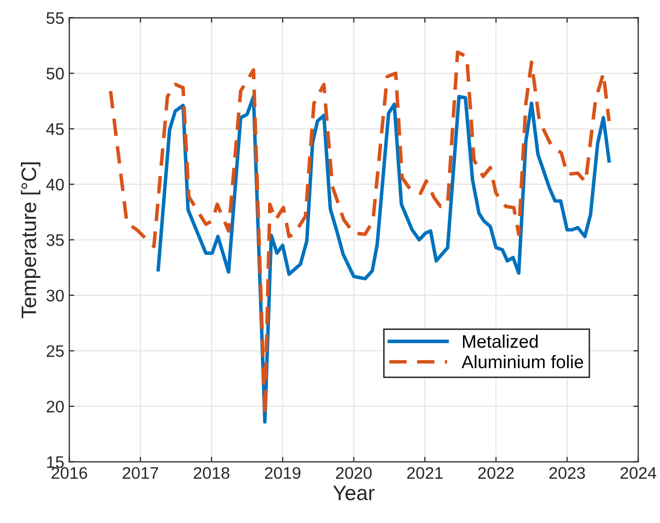 This screenshot has height=523, width=660. What do you see at coordinates (353, 493) in the screenshot?
I see `x-axis-title: Year` at bounding box center [353, 493].